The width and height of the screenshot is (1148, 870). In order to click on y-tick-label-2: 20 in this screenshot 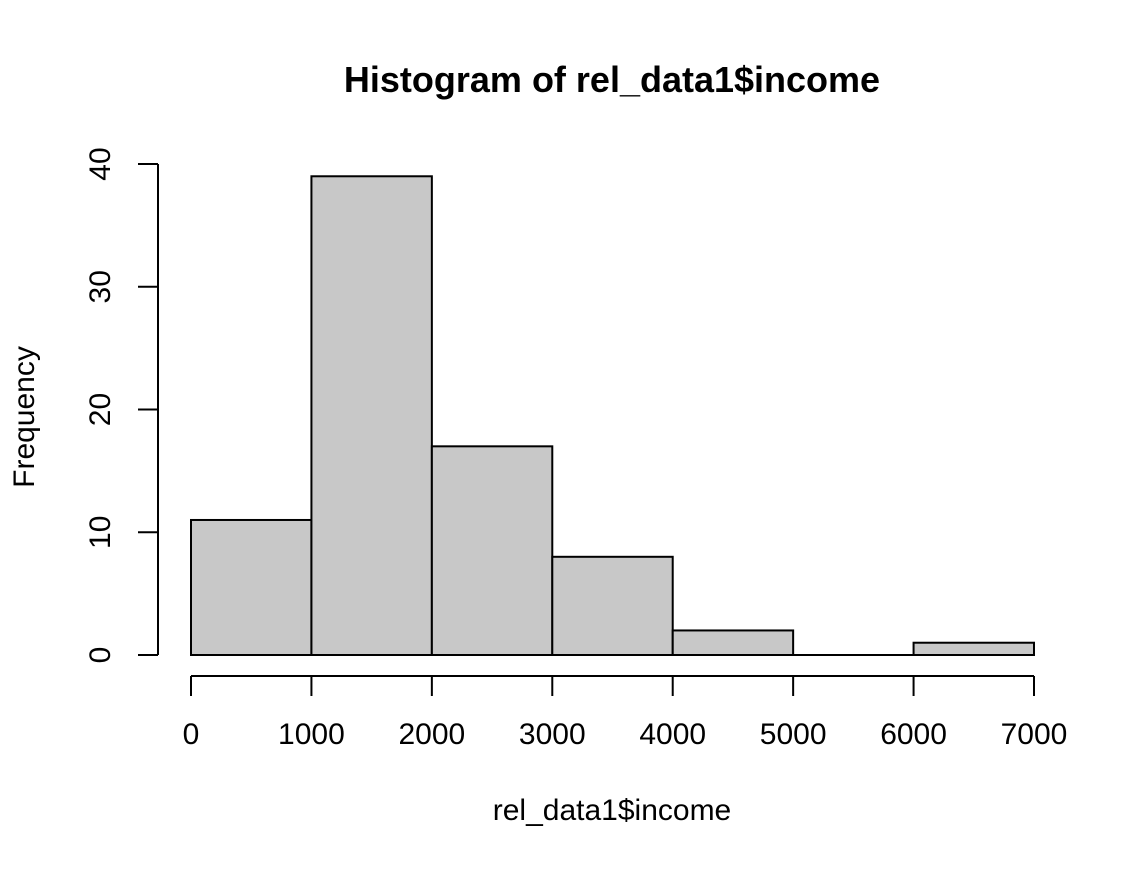, I will do `click(100, 409)`.